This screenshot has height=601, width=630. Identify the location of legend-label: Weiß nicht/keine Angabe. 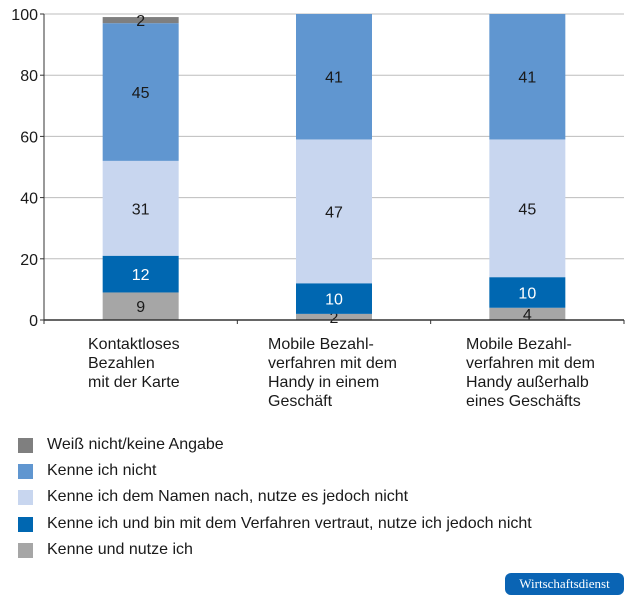
(135, 444).